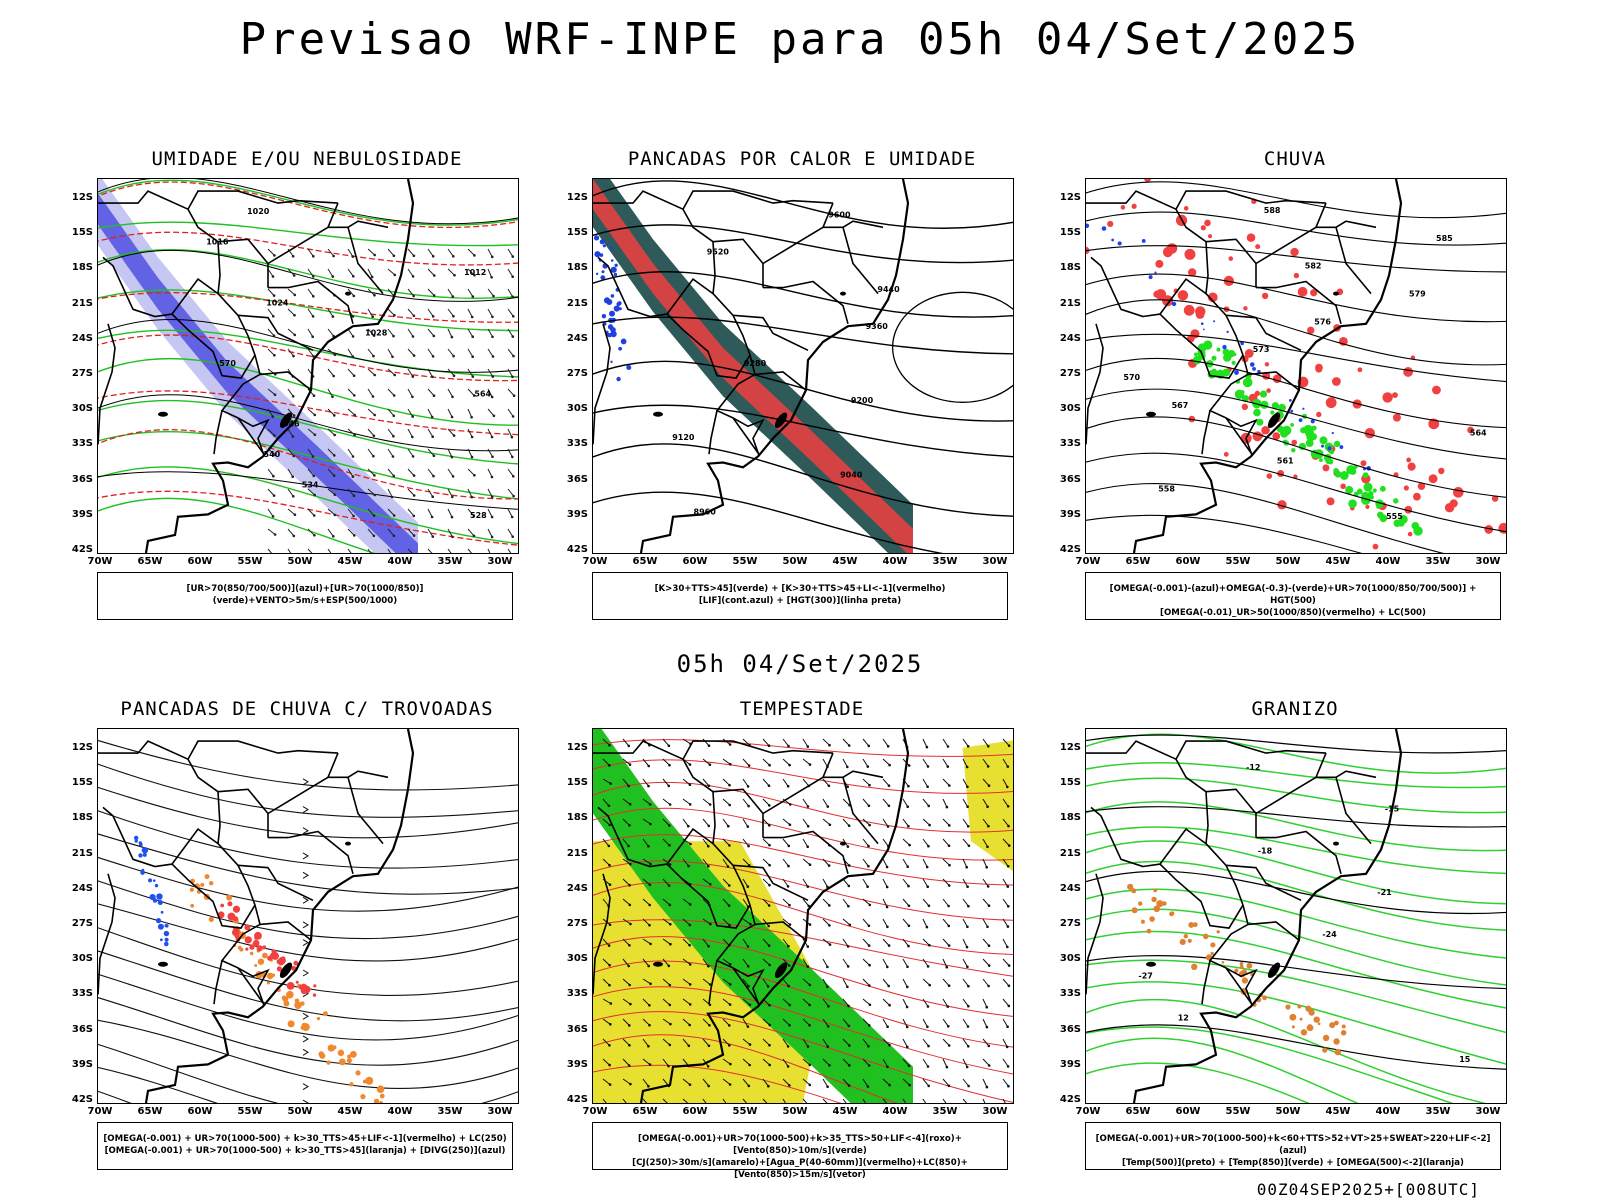 The width and height of the screenshot is (1600, 1200). I want to click on latitude-tick-label: 27S, so click(82, 923).